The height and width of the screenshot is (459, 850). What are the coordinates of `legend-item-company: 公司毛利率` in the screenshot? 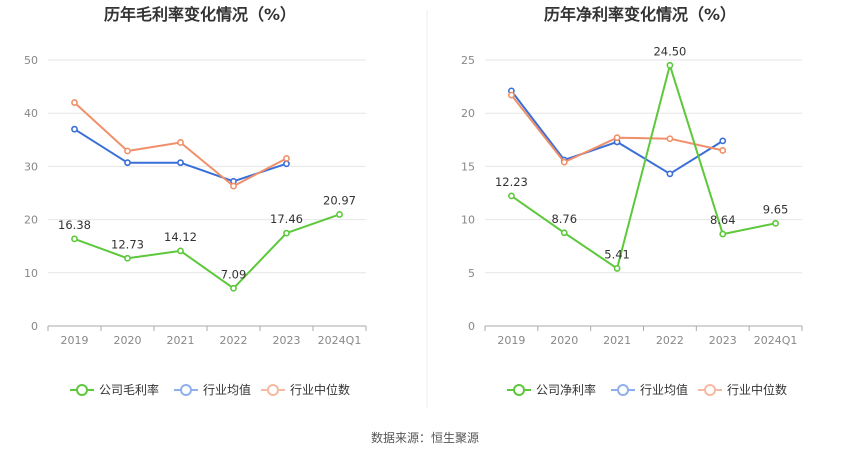 It's located at (114, 389).